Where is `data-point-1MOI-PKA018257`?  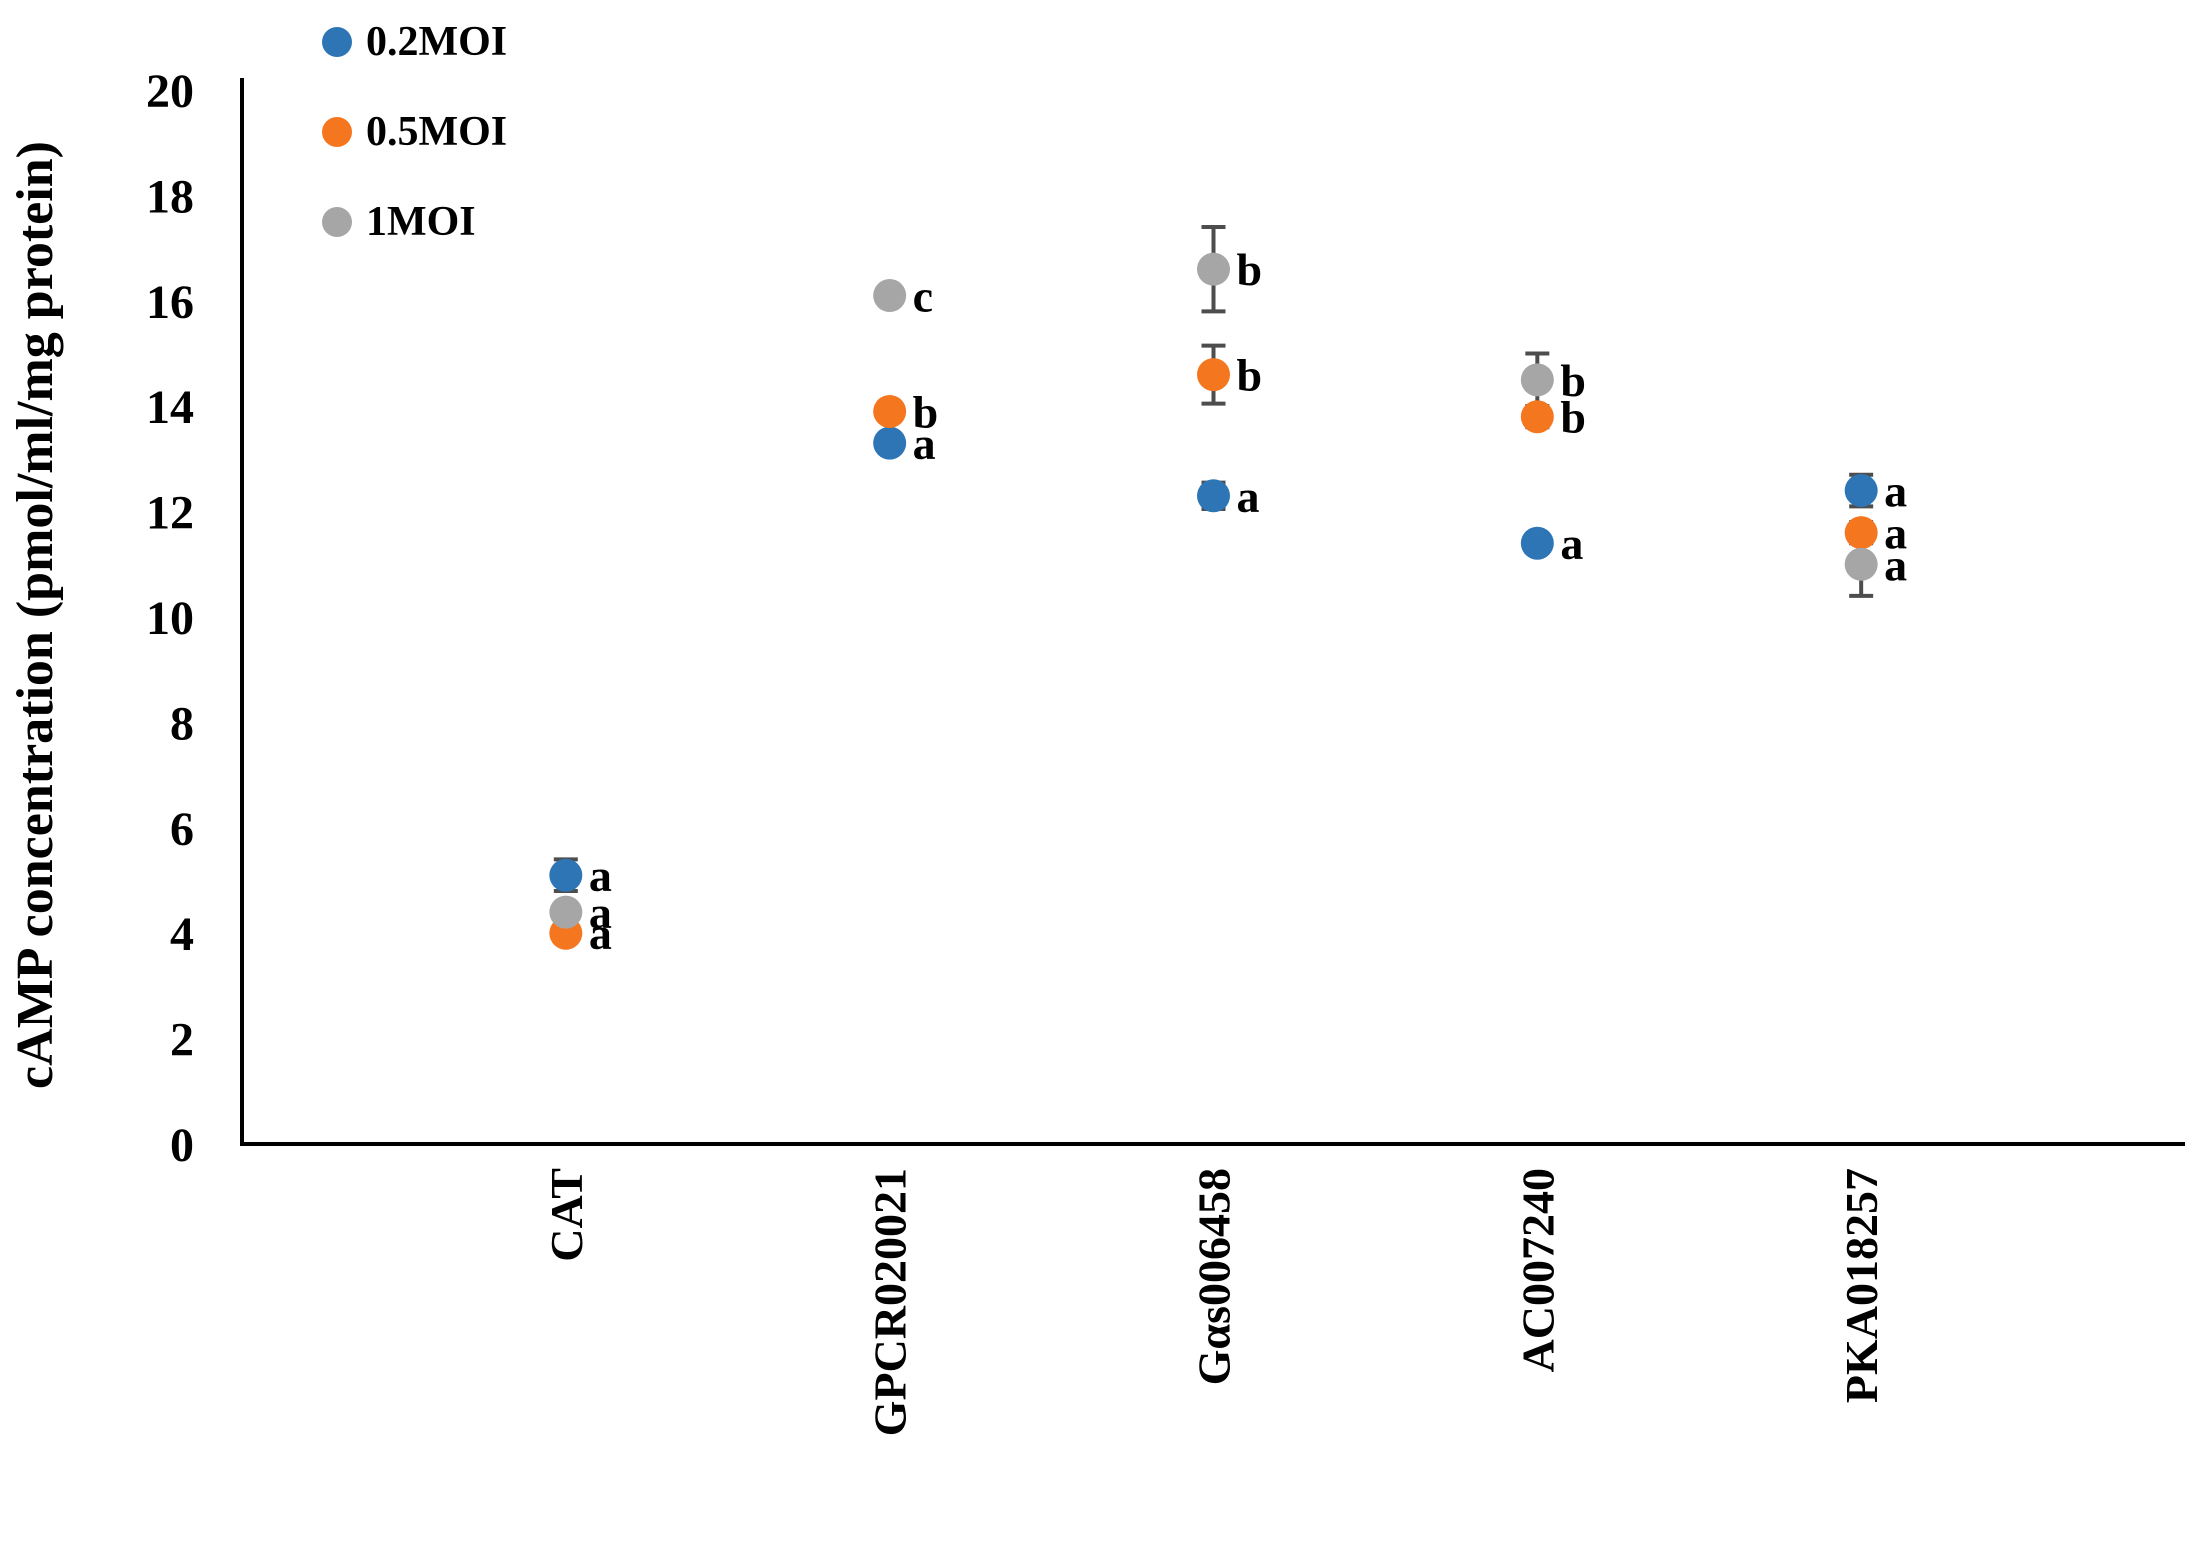
data-point-1MOI-PKA018257 is located at coordinates (1861, 564).